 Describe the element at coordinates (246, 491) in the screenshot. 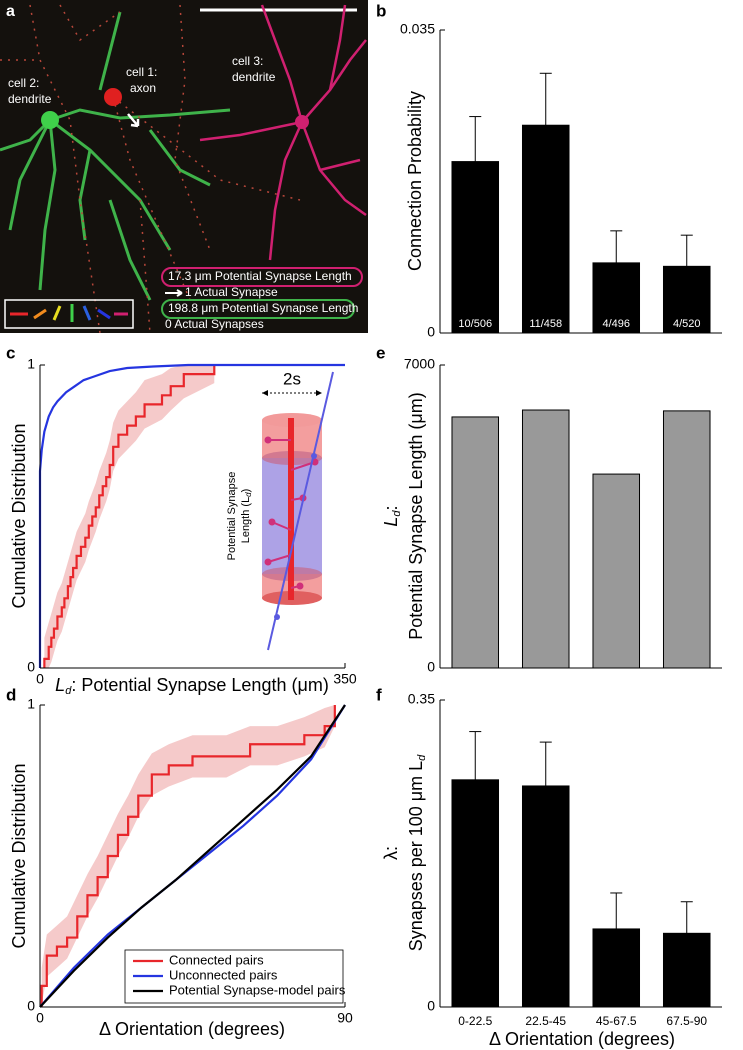

I see `inset-length-label-end: )` at that location.